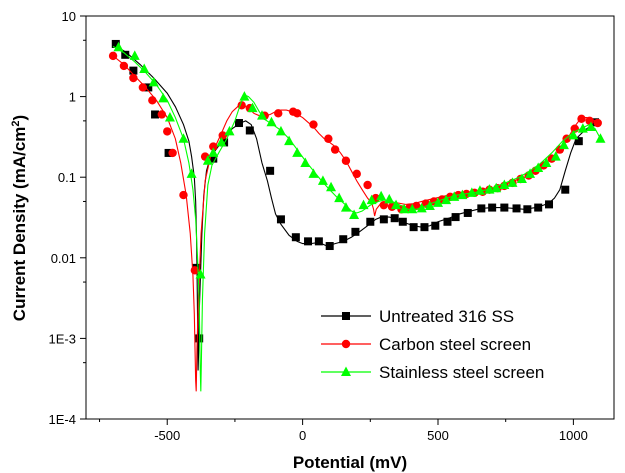  Describe the element at coordinates (19, 224) in the screenshot. I see `y-axis-title-main: Current Density (mA/cm` at that location.